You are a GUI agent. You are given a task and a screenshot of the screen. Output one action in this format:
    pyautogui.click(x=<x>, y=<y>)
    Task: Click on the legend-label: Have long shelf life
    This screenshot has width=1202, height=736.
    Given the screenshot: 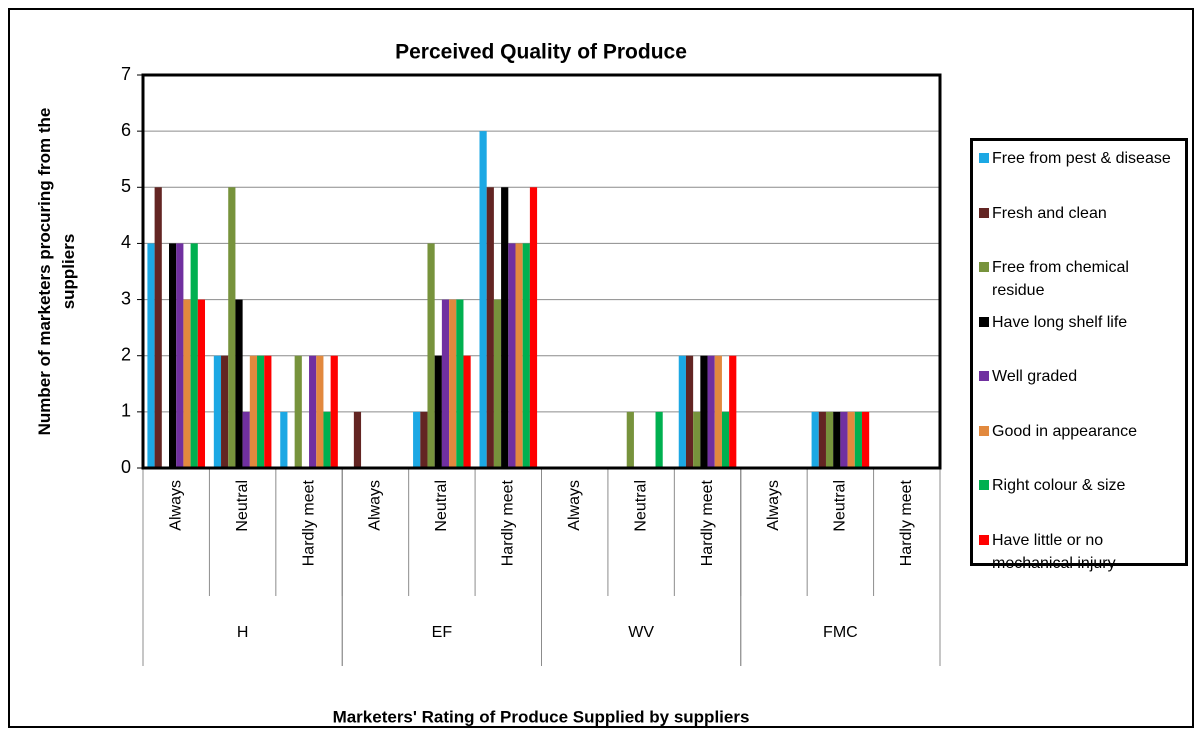 What is the action you would take?
    pyautogui.click(x=1060, y=322)
    